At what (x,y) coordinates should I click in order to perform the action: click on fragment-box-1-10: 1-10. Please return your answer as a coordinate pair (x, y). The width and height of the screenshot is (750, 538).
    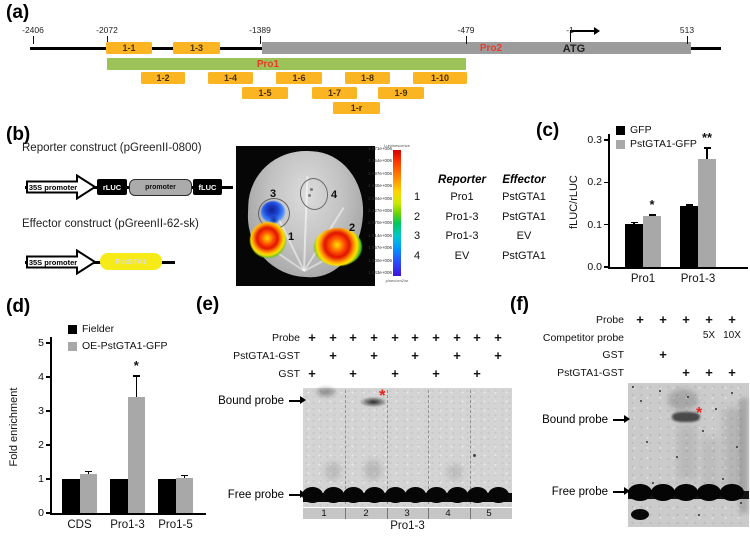
    Looking at the image, I should click on (440, 78).